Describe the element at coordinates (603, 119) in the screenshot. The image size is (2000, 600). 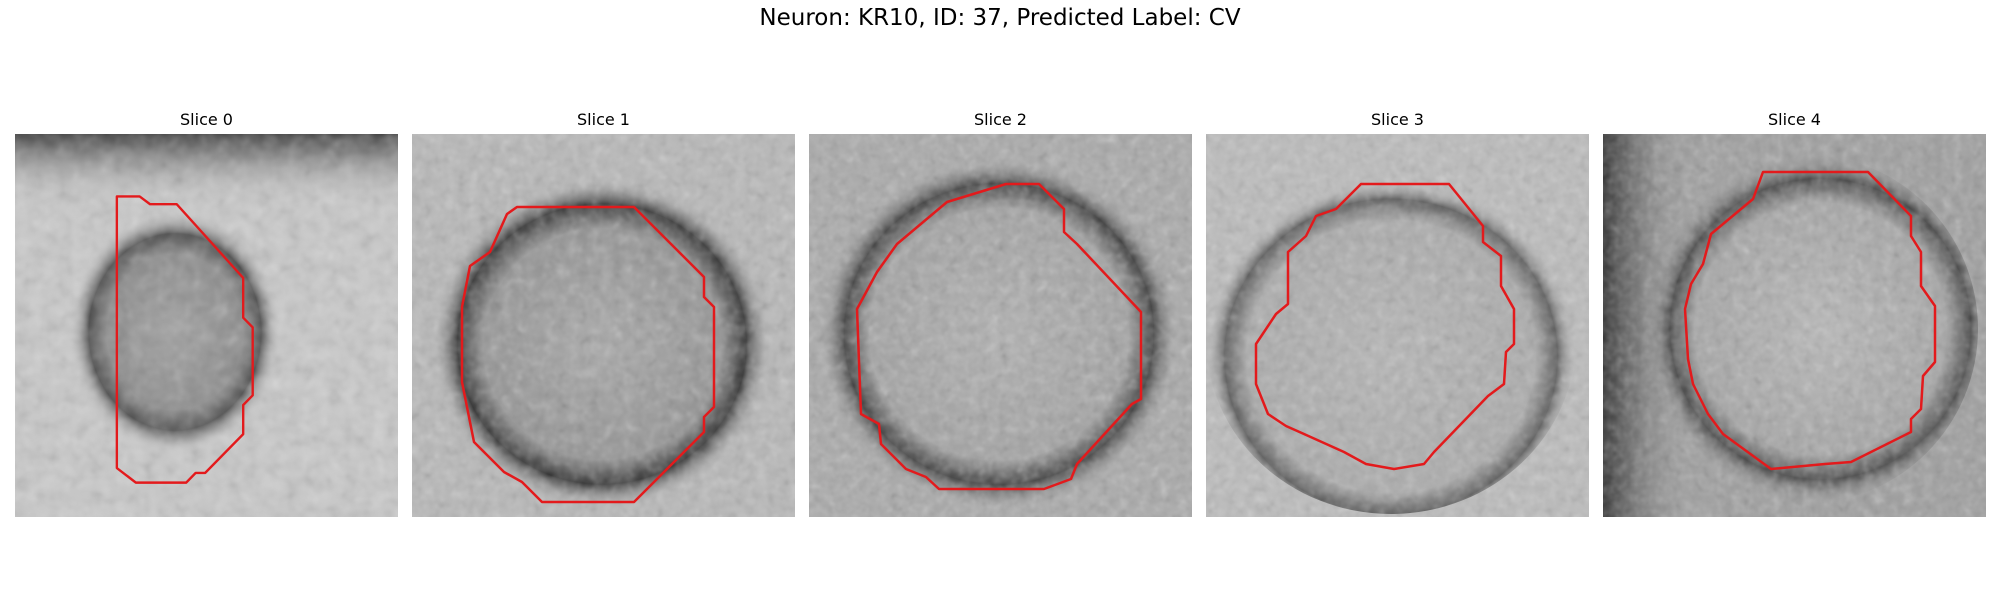
I see `slice-1-title: Slice 1` at that location.